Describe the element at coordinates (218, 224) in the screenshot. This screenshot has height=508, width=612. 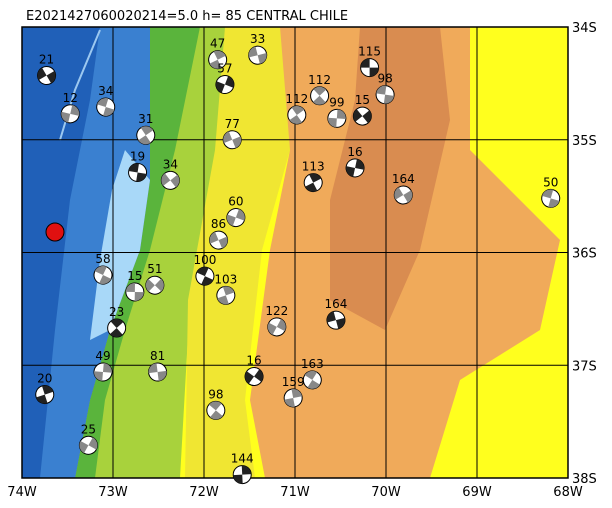
I see `depth-label: 86` at that location.